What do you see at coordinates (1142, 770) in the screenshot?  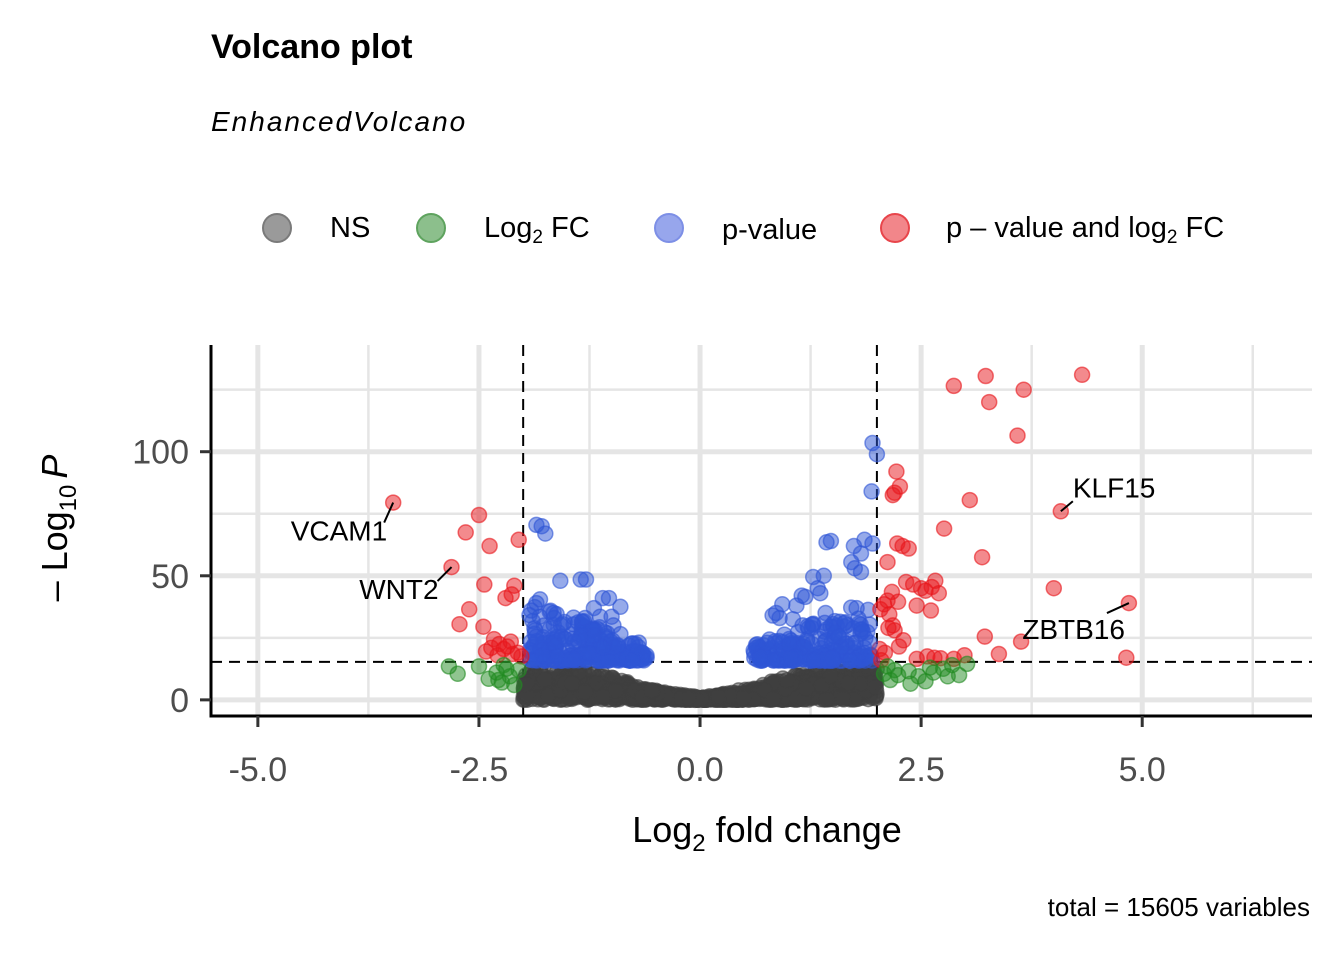 I see `x-tick-label: 5.0` at bounding box center [1142, 770].